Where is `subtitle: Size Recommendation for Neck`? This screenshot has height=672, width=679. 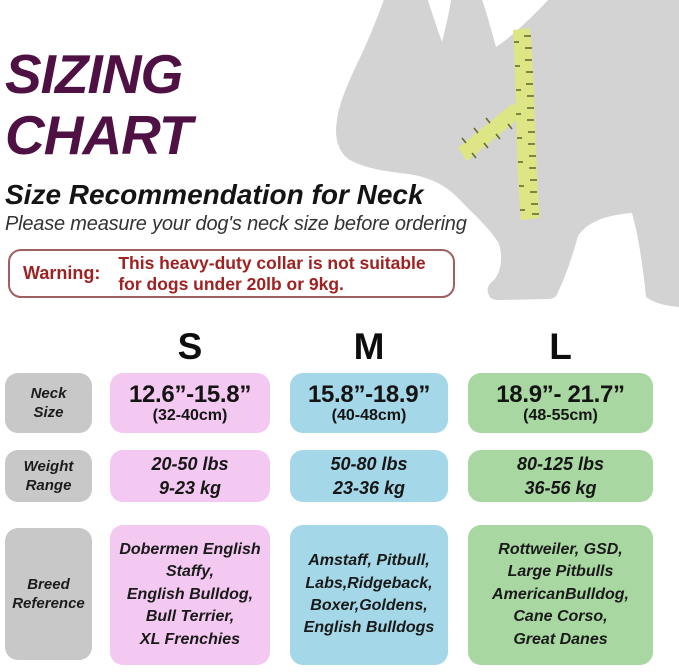 subtitle: Size Recommendation for Neck is located at coordinates (214, 194).